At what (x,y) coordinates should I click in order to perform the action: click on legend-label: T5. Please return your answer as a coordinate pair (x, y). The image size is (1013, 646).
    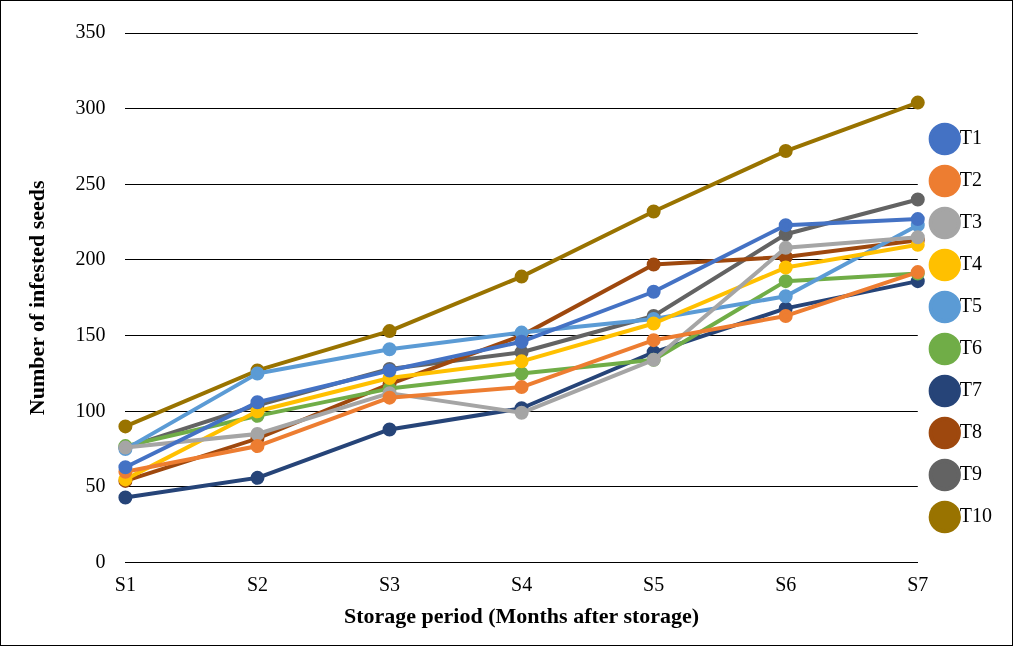
    Looking at the image, I should click on (970, 305).